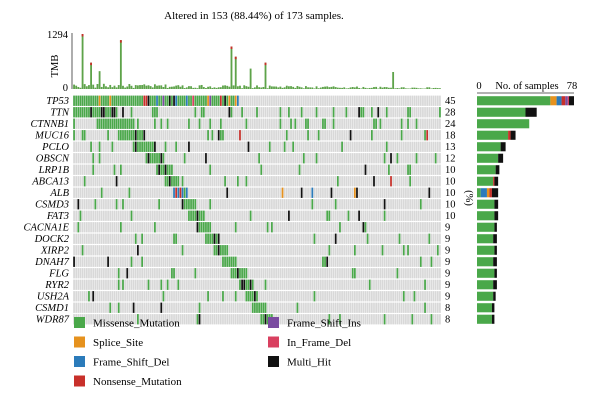 The height and width of the screenshot is (405, 600). I want to click on gene-label: WDR87, so click(53, 319).